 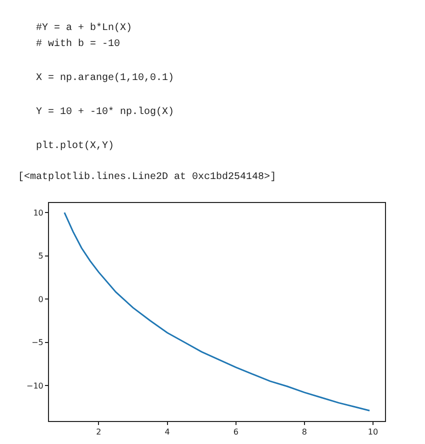 I want to click on text: plt.plot(X,Y), so click(x=75, y=146).